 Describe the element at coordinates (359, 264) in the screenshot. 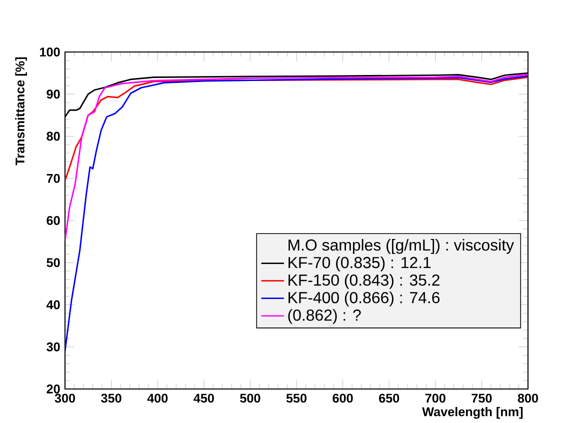

I see `legend-label: KF-70 (0.835) : 12.1` at that location.